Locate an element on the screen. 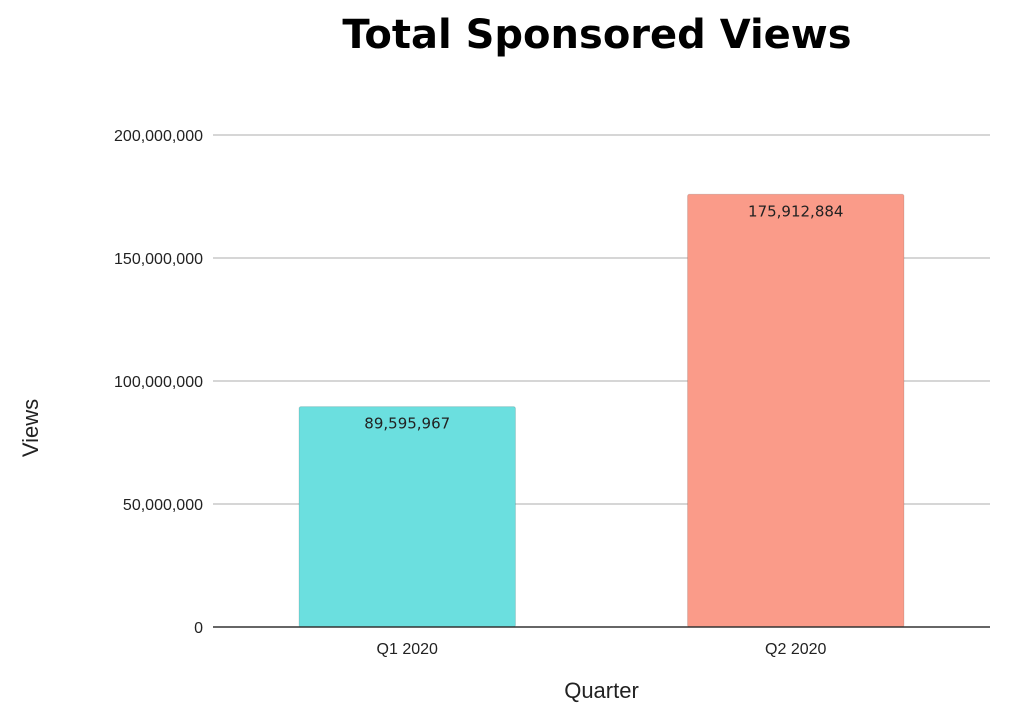  x-tick-label: Q1 2020 is located at coordinates (407, 649).